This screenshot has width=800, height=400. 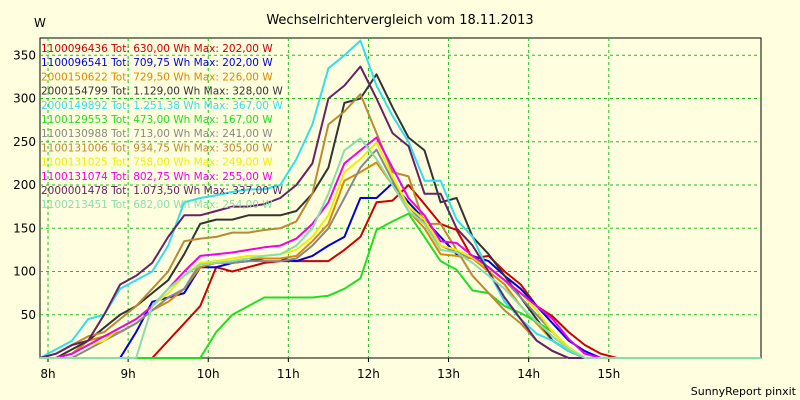 What do you see at coordinates (24, 55) in the screenshot?
I see `y-tick-label: 350` at bounding box center [24, 55].